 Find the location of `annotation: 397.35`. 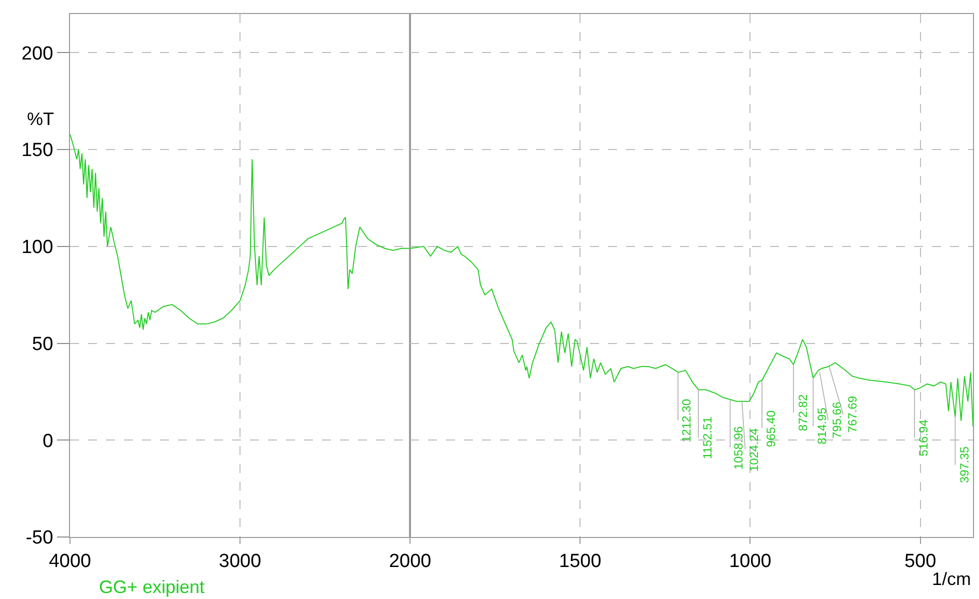

annotation: 397.35 is located at coordinates (964, 465).